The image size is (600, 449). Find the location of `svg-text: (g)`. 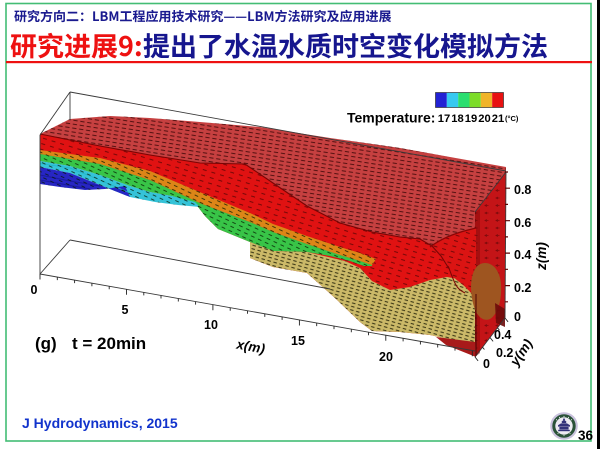

svg-text: (g) is located at coordinates (46, 343).